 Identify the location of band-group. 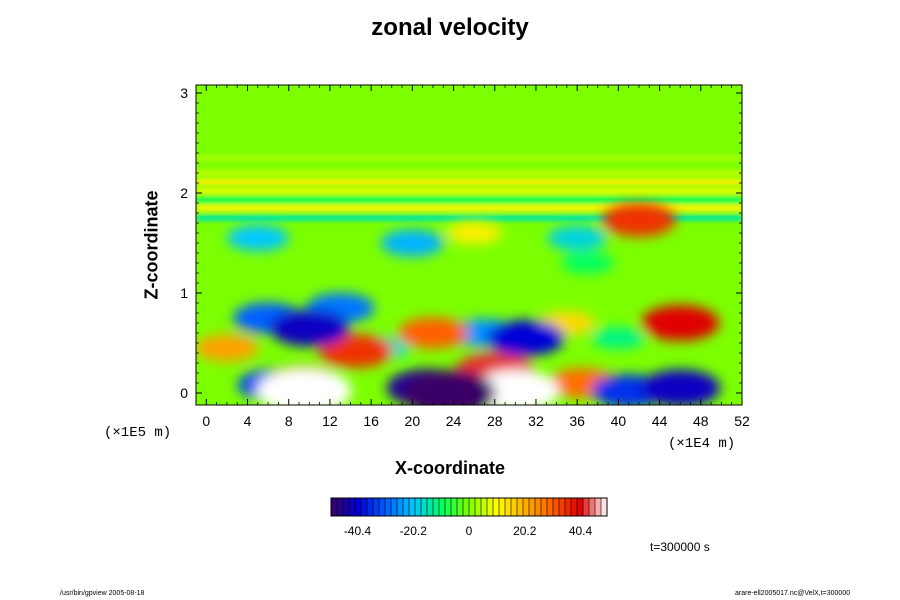
(469, 188).